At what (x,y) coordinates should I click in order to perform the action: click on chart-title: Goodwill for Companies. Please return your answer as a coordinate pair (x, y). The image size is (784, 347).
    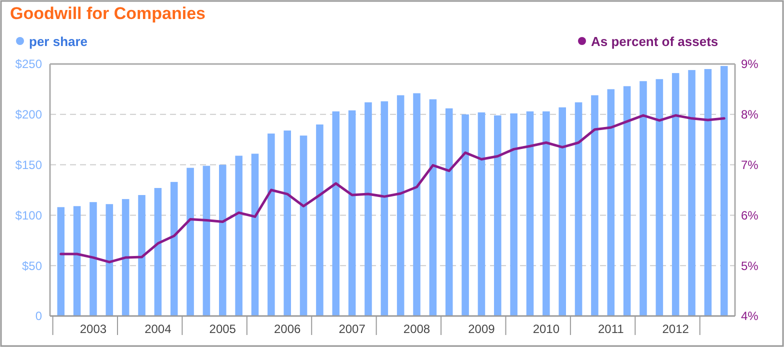
    Looking at the image, I should click on (108, 13).